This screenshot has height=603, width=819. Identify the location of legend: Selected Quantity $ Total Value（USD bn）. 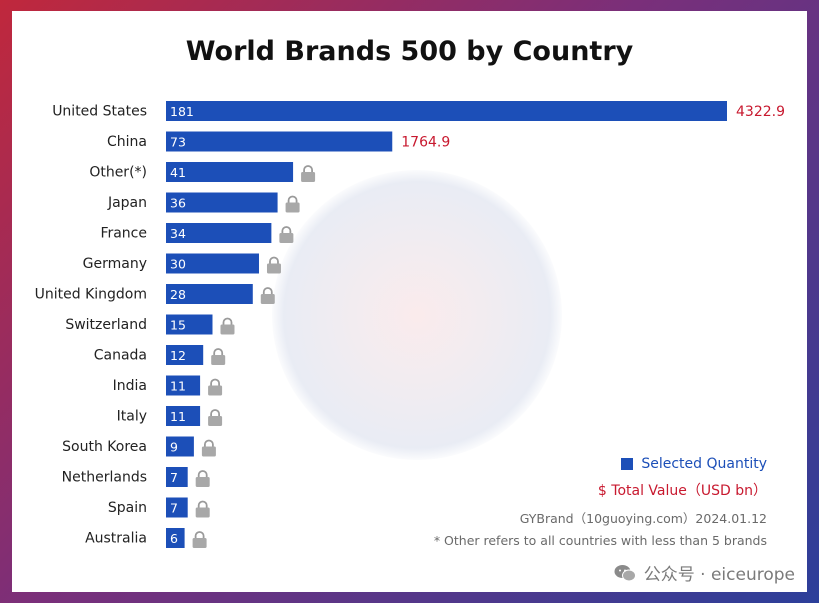
(682, 477).